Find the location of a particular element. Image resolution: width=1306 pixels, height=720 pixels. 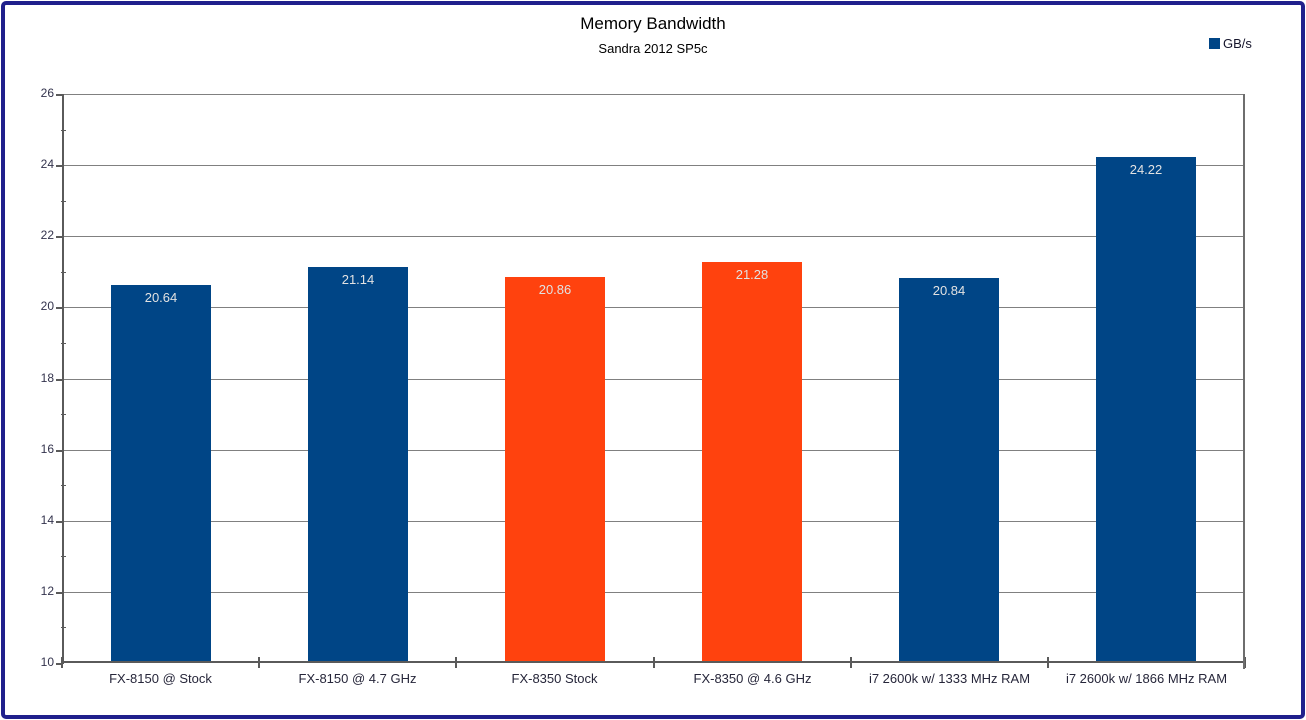

bar-value-label: 24.22 is located at coordinates (1146, 169).